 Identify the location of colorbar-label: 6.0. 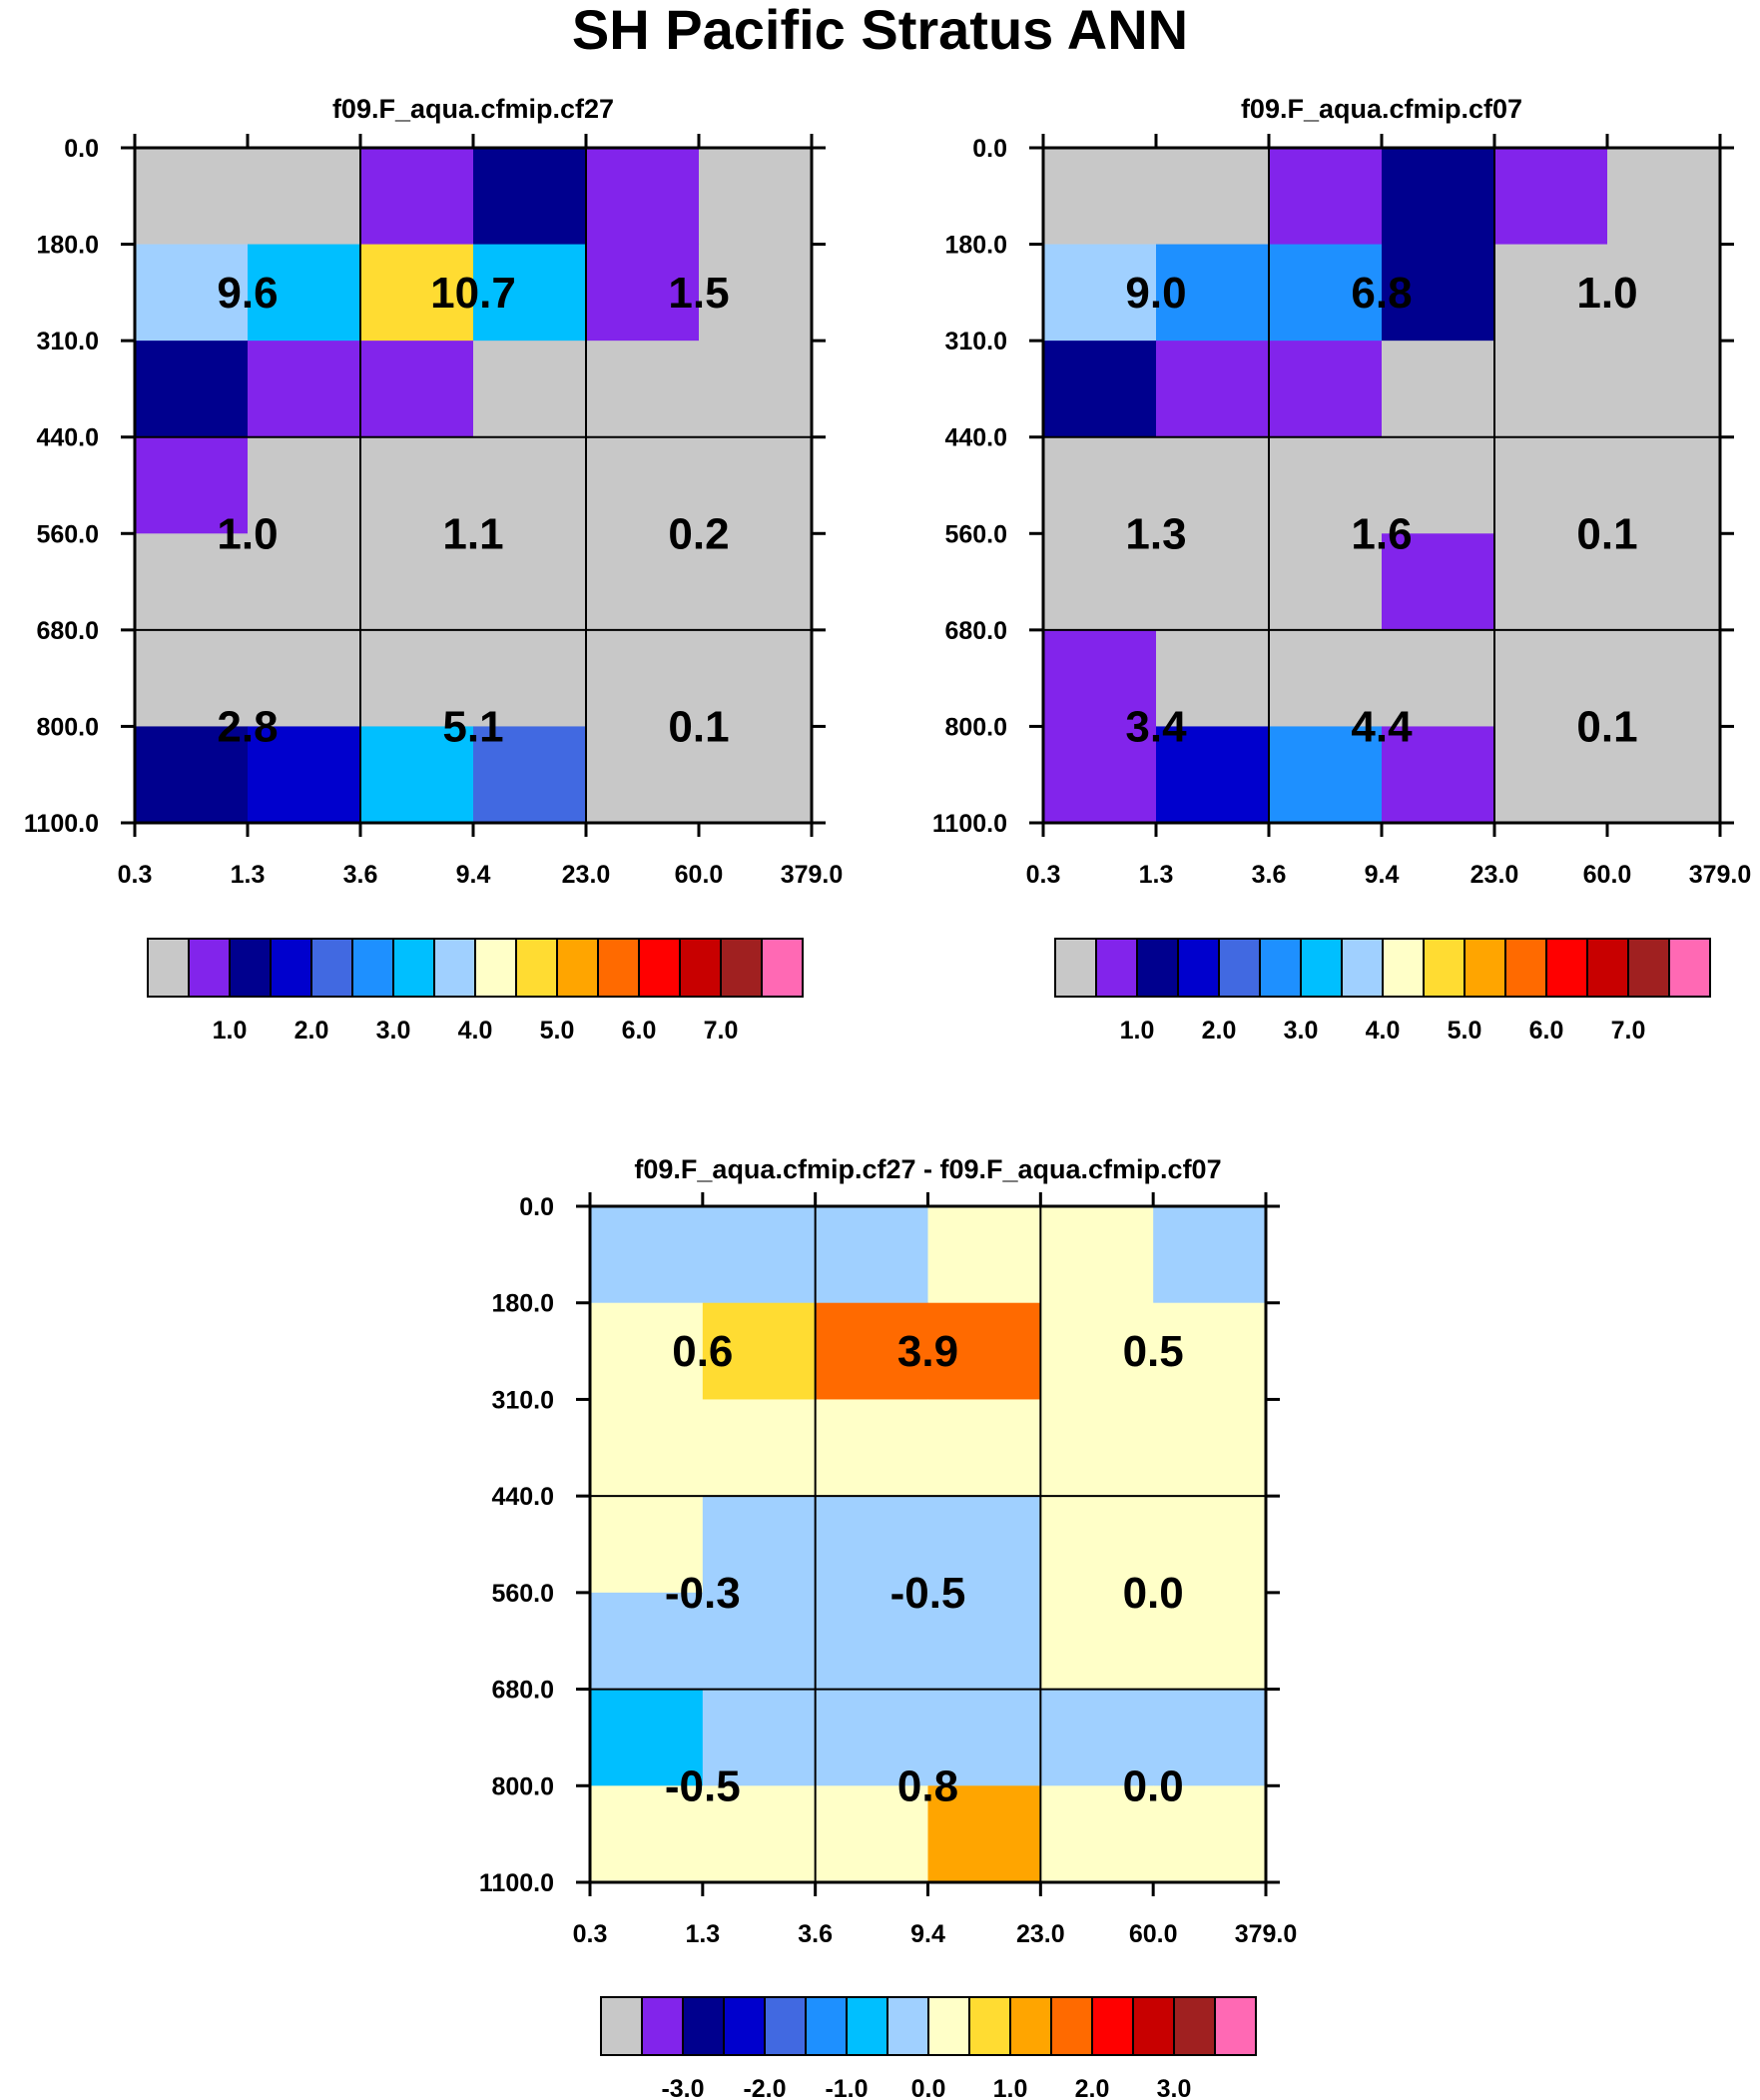
(639, 1031).